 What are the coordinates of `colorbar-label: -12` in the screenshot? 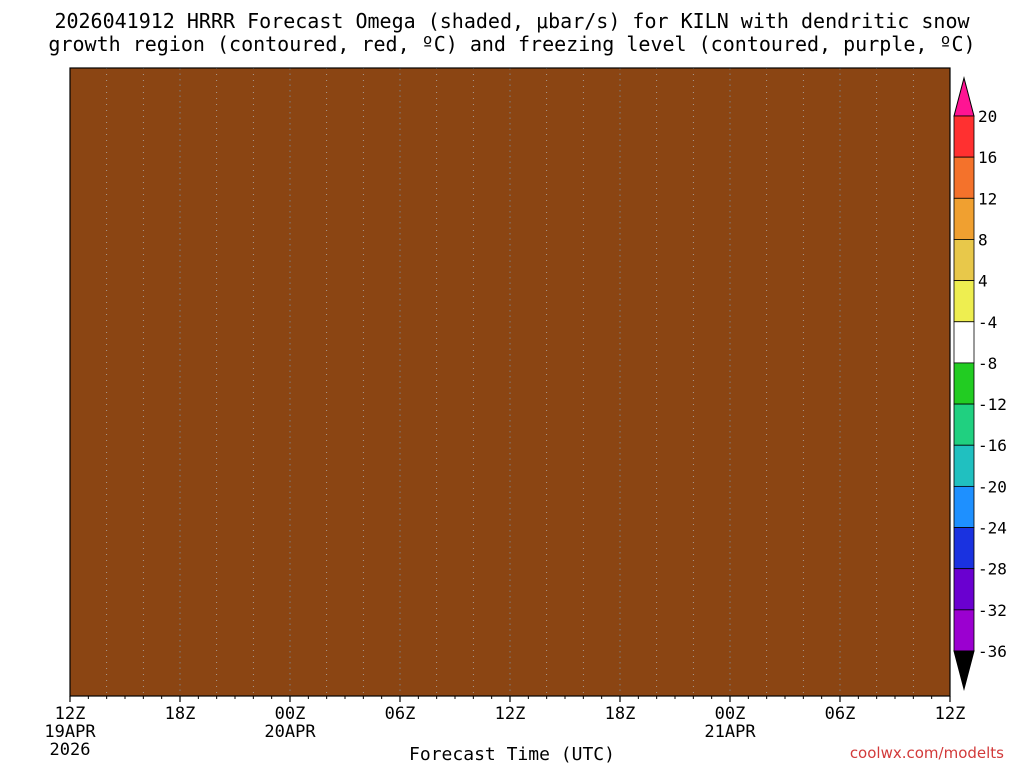 It's located at (992, 404).